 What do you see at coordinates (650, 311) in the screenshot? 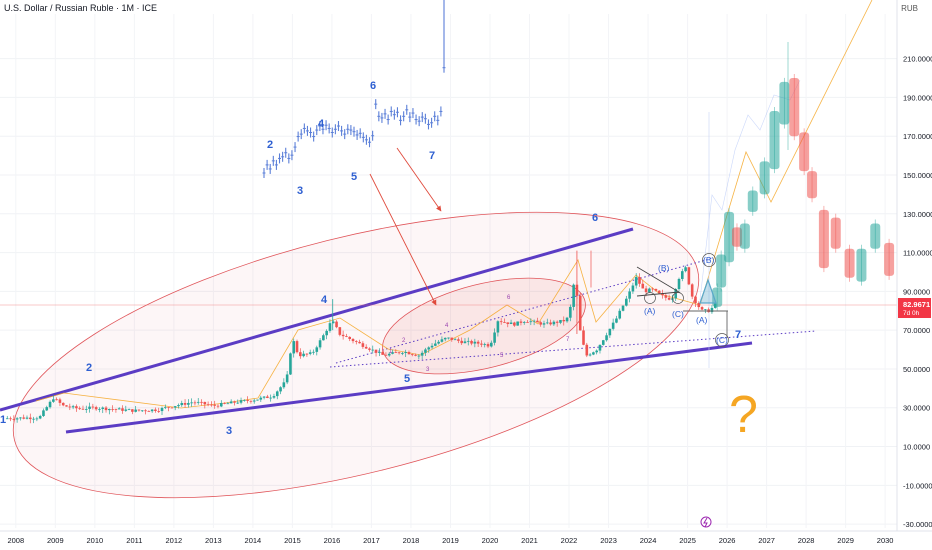
I see `abc-label: (A)` at bounding box center [650, 311].